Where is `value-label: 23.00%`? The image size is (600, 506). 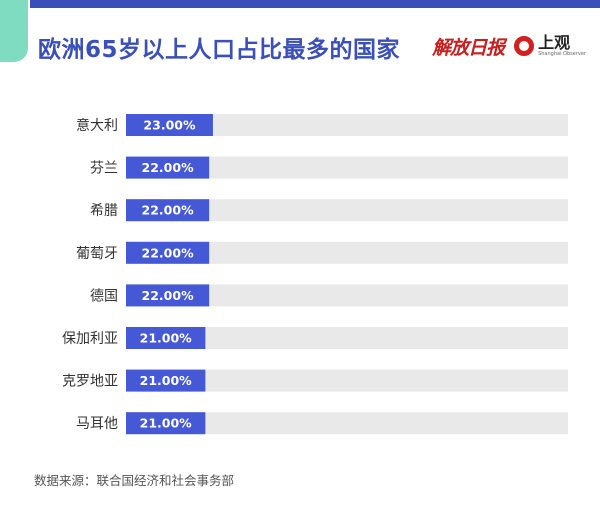 value-label: 23.00% is located at coordinates (169, 125).